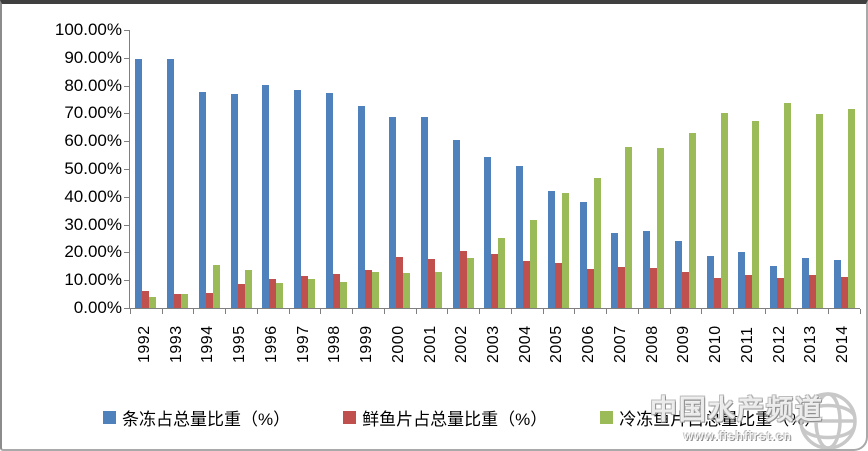 The width and height of the screenshot is (868, 451). Describe the element at coordinates (774, 287) in the screenshot. I see `bar-series1-2012` at that location.